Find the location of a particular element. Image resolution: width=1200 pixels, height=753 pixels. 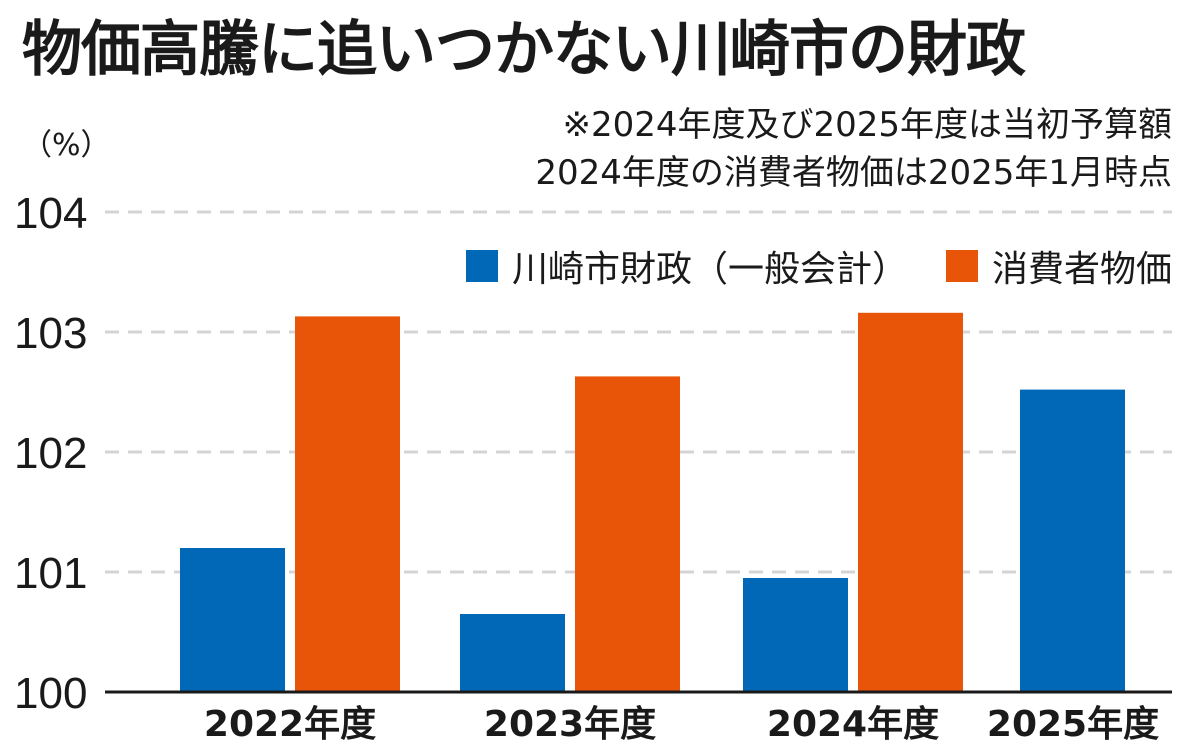

chart-title: 物価高騰に追いつかない川崎市の財政 is located at coordinates (524, 50).